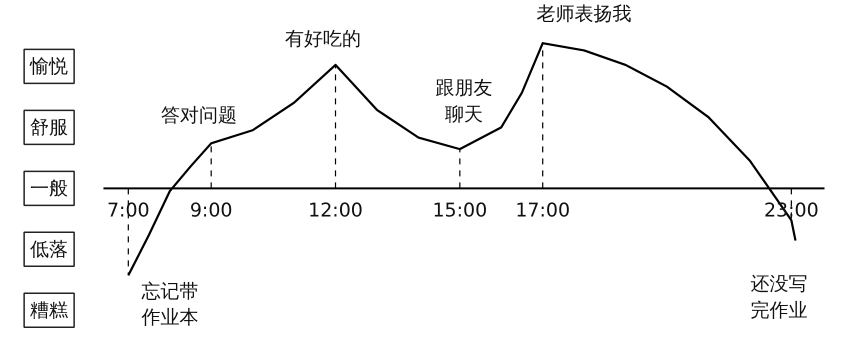 The image size is (852, 357). Describe the element at coordinates (198, 115) in the screenshot. I see `annotation: 答对问题` at that location.